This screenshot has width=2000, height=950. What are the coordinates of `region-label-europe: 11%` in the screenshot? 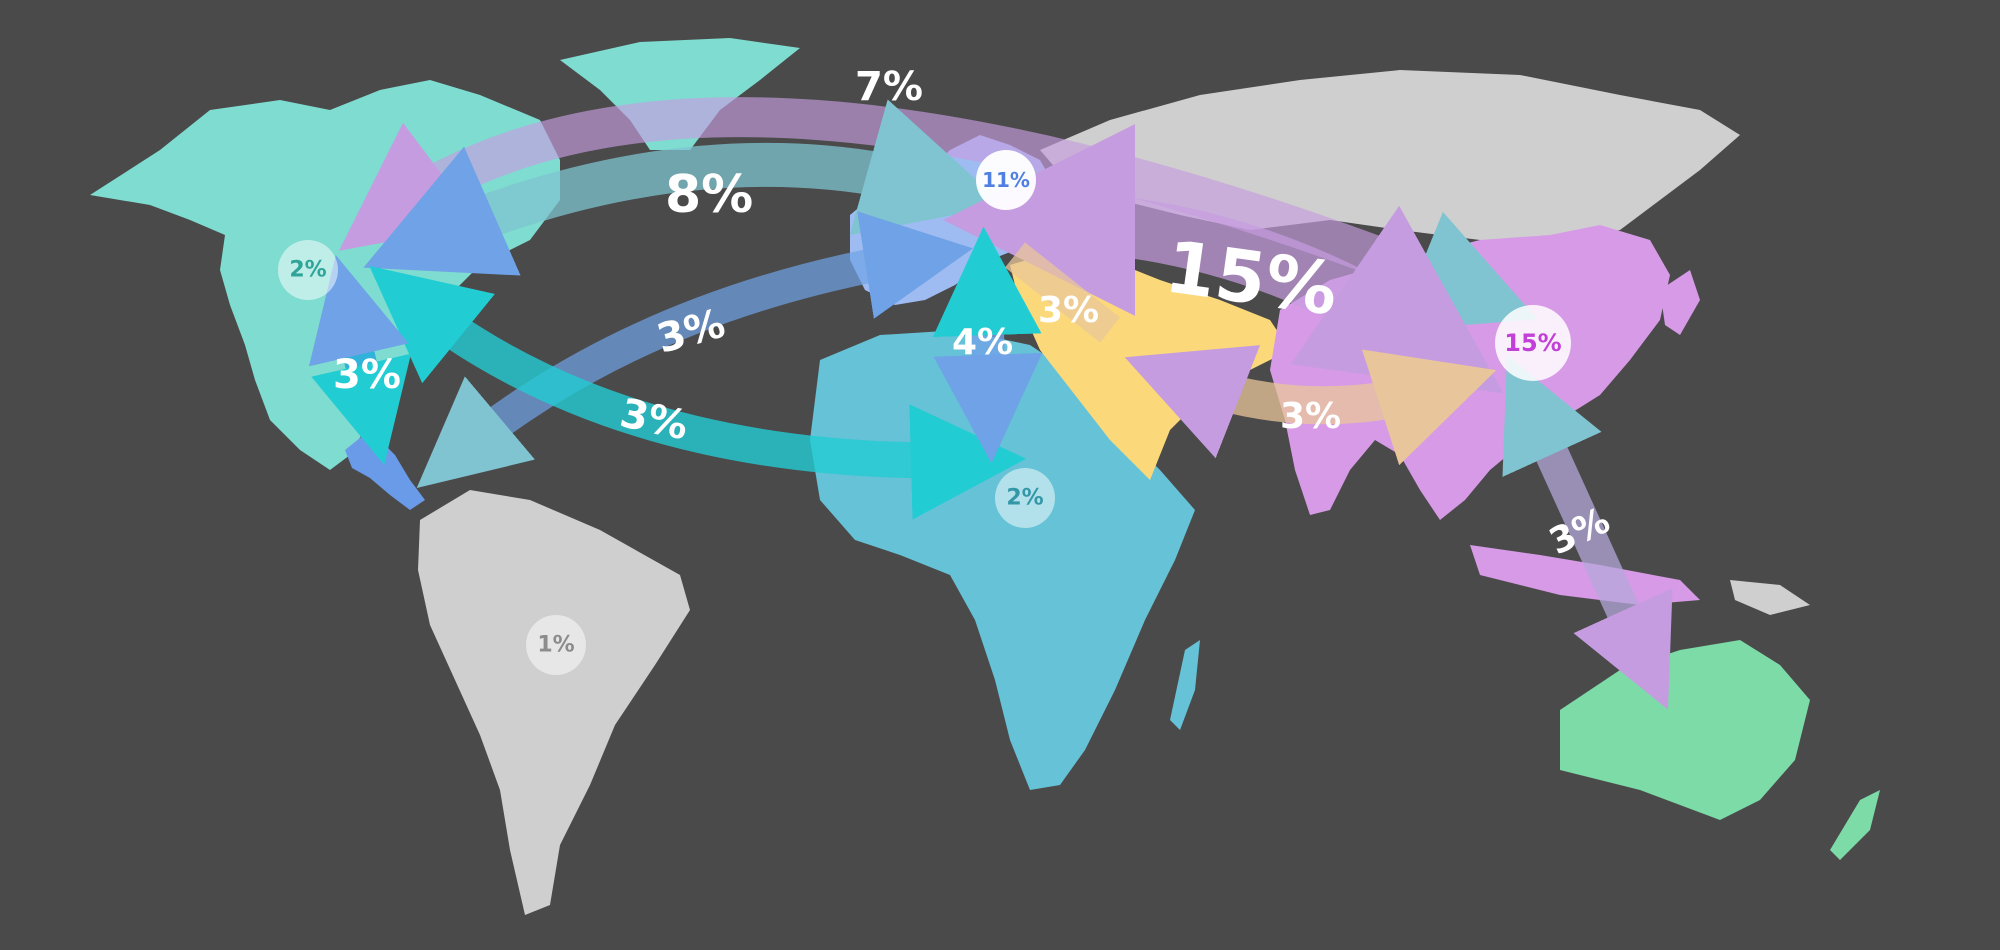 It's located at (1006, 180).